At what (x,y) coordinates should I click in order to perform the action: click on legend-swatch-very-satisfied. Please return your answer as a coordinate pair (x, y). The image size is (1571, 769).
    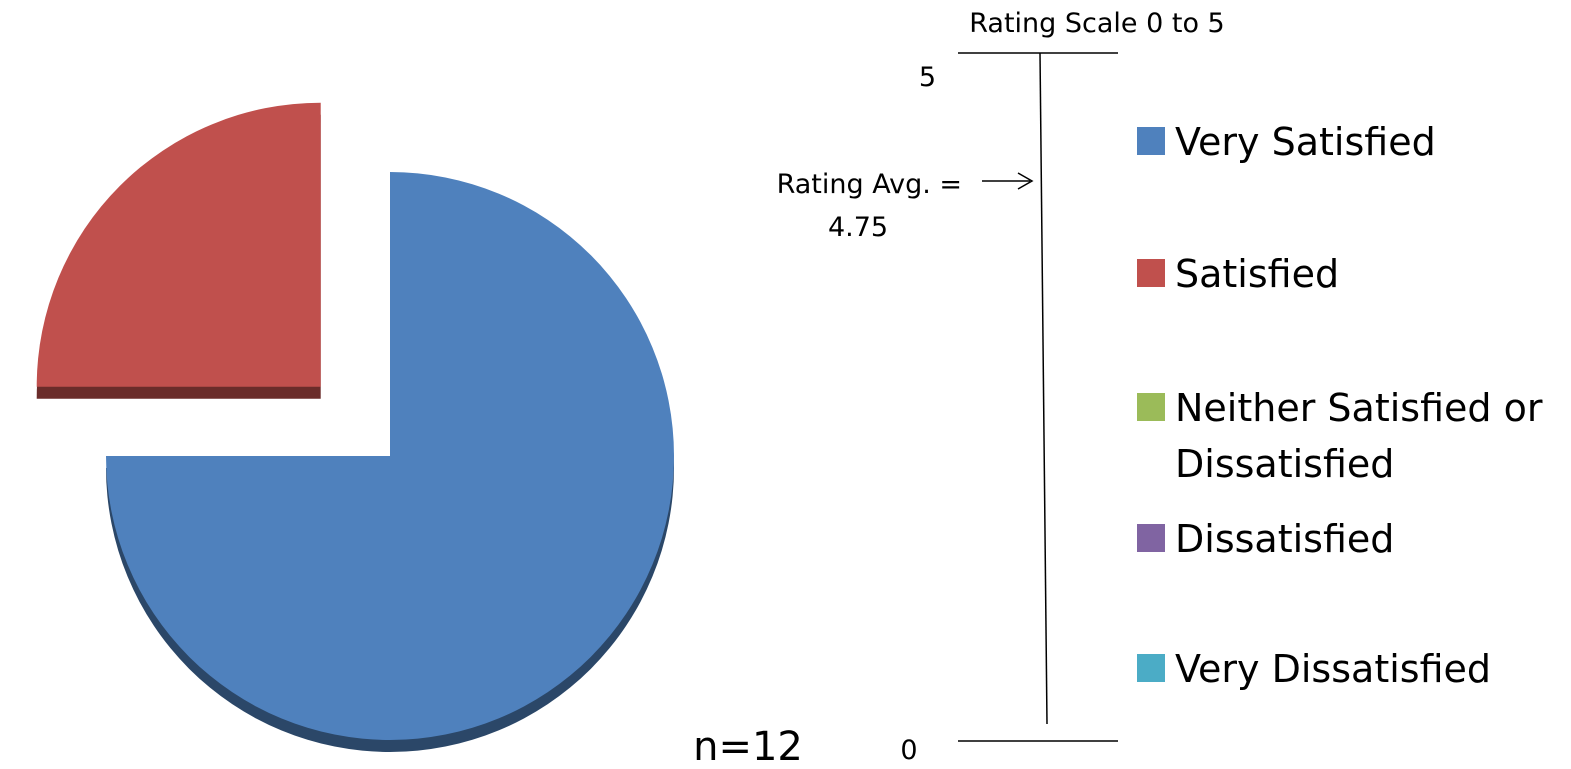
    Looking at the image, I should click on (1151, 141).